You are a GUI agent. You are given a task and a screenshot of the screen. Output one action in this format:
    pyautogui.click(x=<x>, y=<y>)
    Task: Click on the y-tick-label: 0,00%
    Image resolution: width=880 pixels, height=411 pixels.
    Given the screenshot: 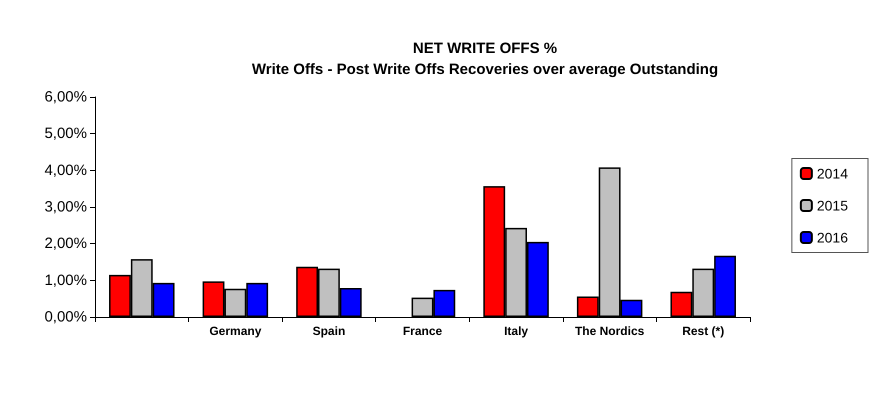 What is the action you would take?
    pyautogui.click(x=65, y=317)
    